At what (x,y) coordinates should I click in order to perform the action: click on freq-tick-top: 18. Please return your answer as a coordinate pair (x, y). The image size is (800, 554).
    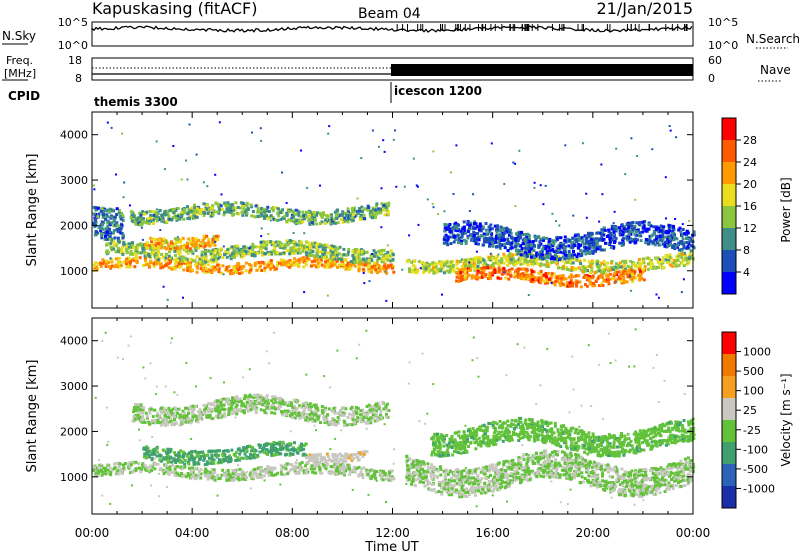
    Looking at the image, I should click on (75, 60).